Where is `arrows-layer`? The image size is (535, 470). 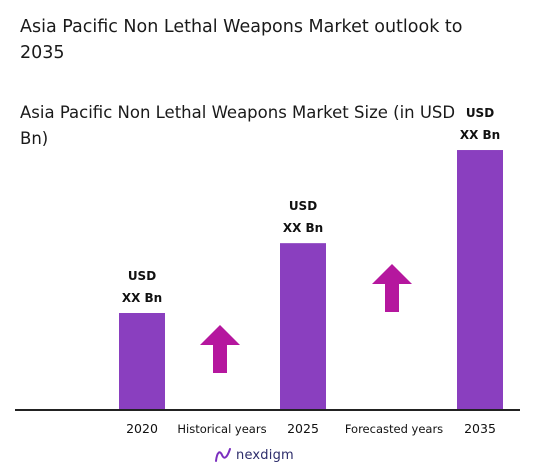
arrows-layer is located at coordinates (306, 318).